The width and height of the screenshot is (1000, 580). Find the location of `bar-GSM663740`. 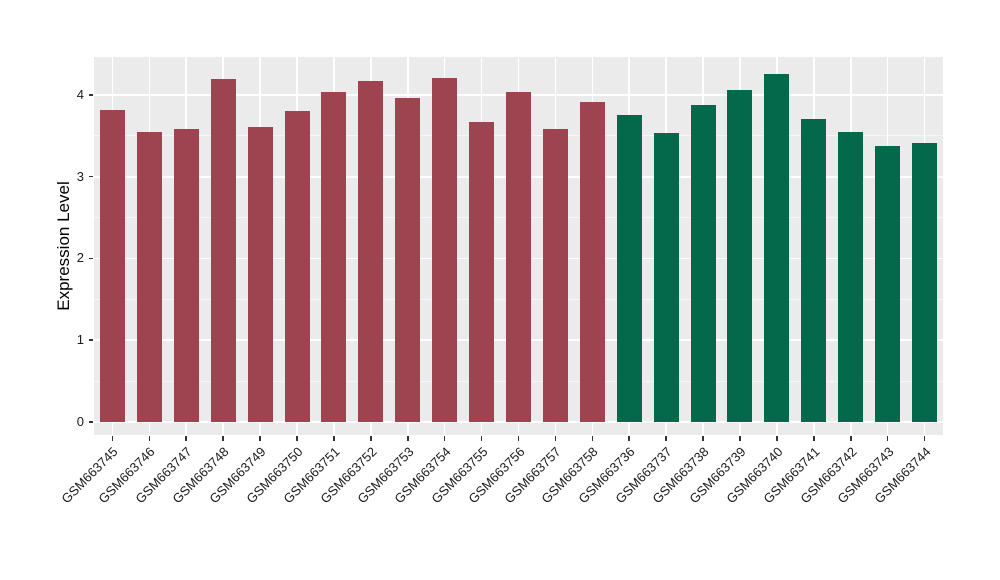

bar-GSM663740 is located at coordinates (777, 248).